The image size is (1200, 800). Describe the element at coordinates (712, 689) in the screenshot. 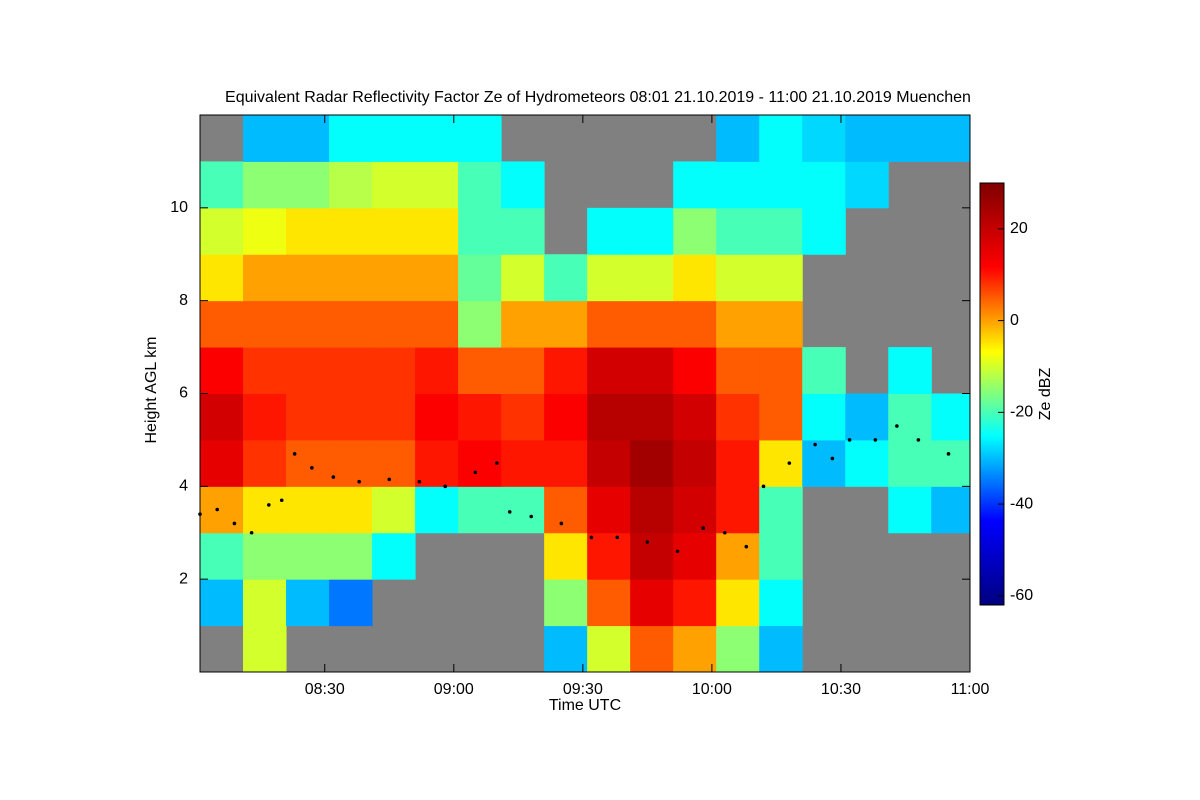

I see `x-tick-label: 10:00` at that location.